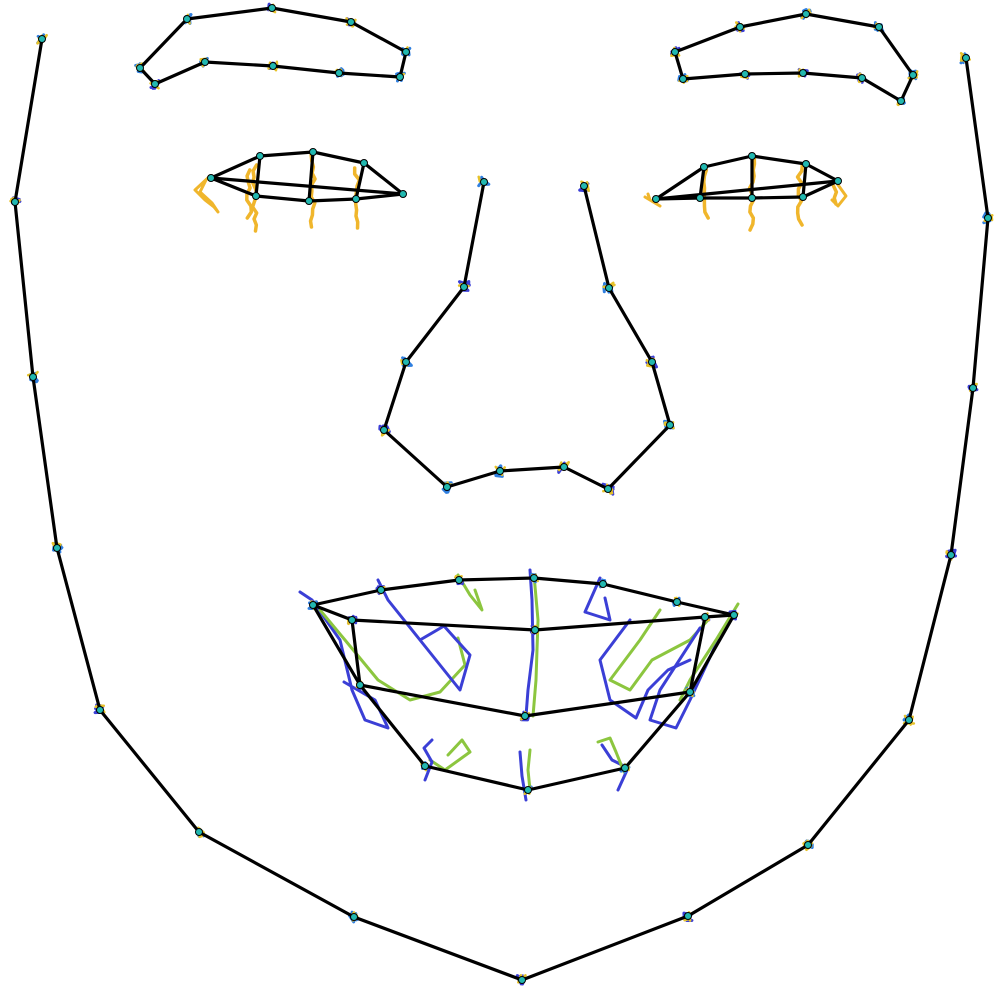 Image resolution: width=996 pixels, height=1002 pixels. What do you see at coordinates (719, 616) in the screenshot?
I see `mouth-right-corner-link` at bounding box center [719, 616].